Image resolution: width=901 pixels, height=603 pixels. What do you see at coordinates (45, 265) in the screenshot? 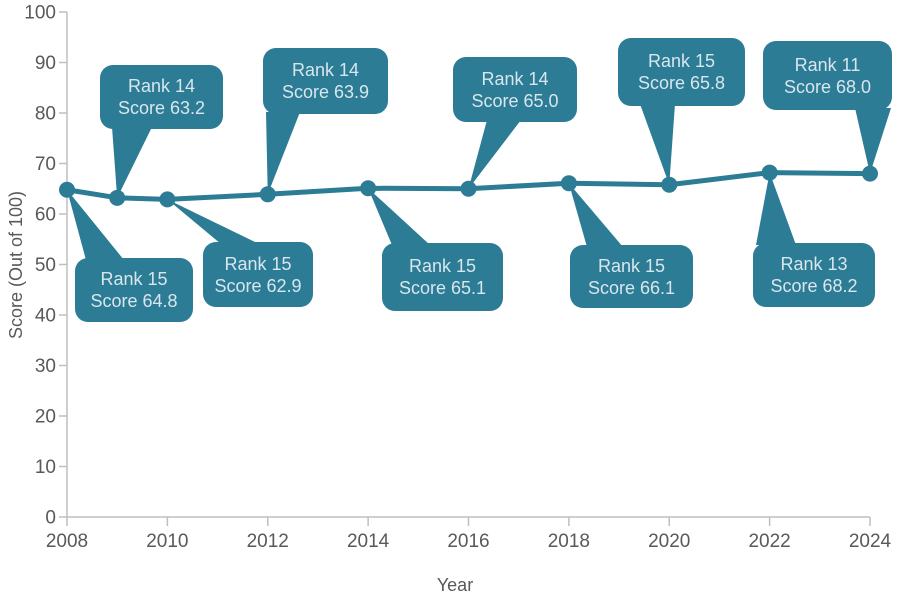
I see `y-tick-label: 50` at bounding box center [45, 265].